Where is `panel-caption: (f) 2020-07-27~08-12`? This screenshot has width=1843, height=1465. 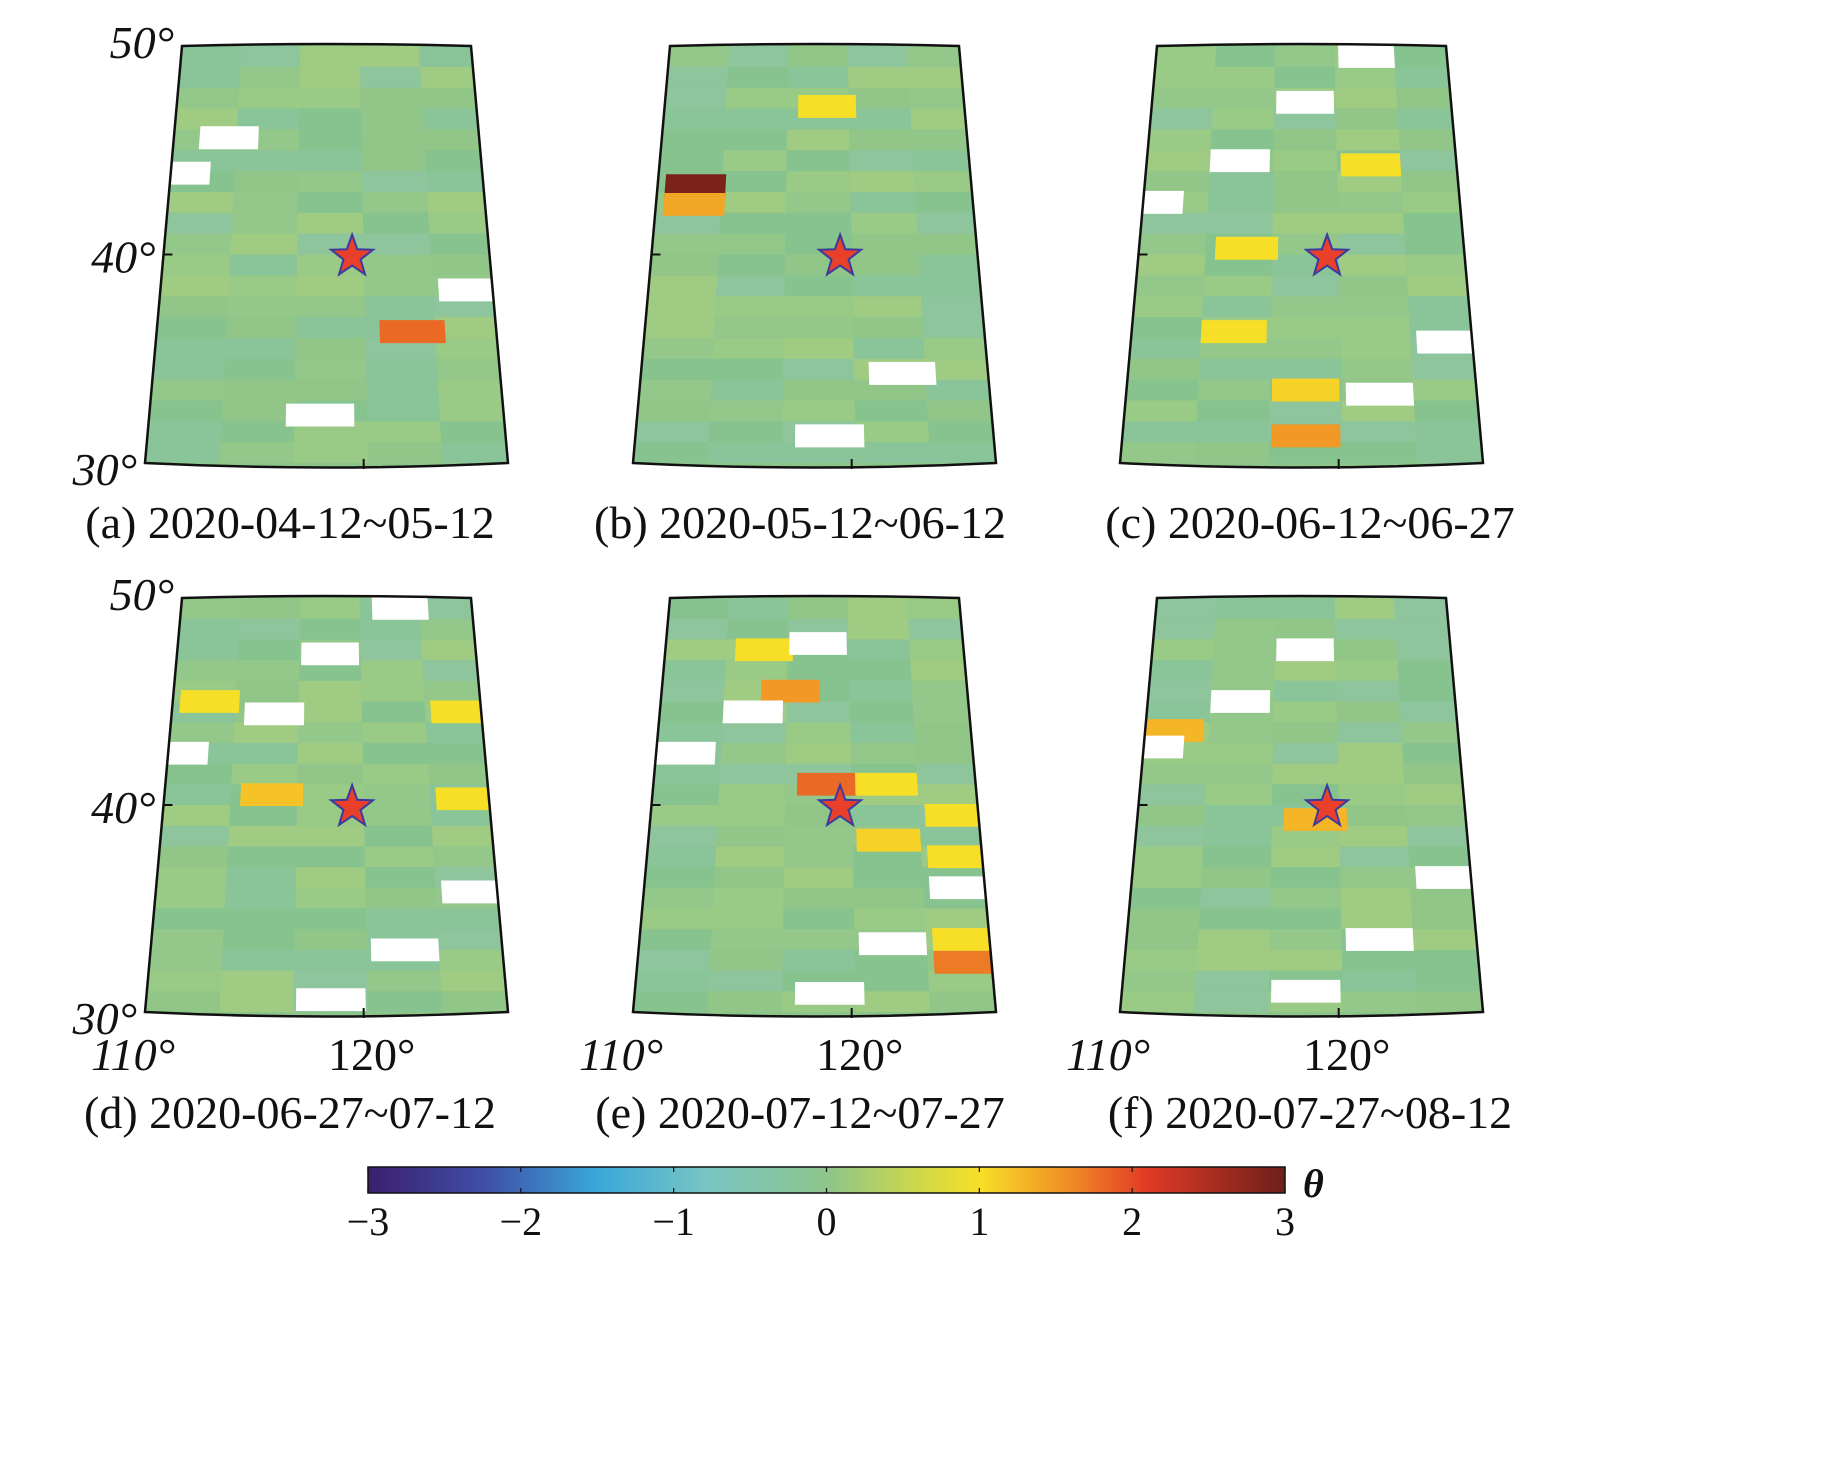
panel-caption: (f) 2020-07-27~08-12 is located at coordinates (1310, 1112).